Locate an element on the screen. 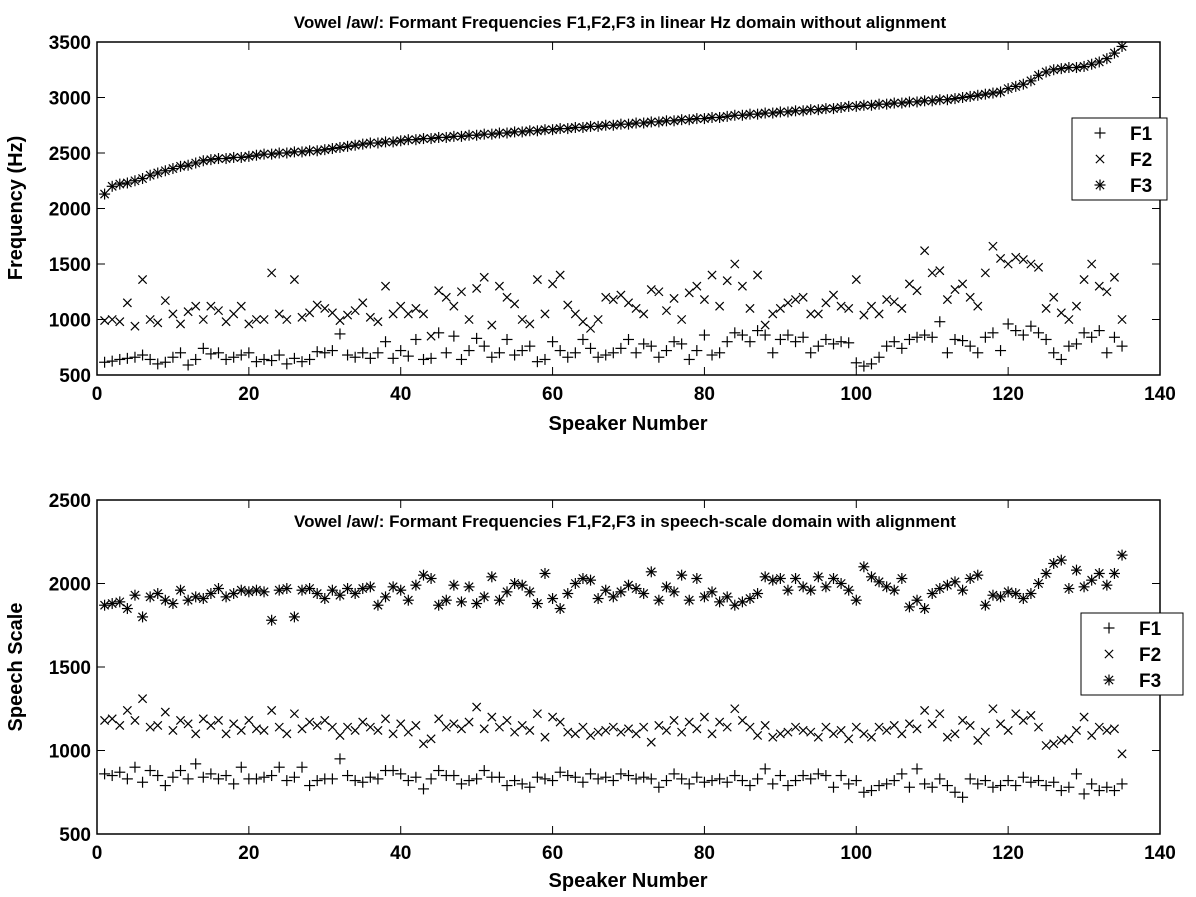 Image resolution: width=1196 pixels, height=897 pixels. y-tick-label: 3500 is located at coordinates (70, 43).